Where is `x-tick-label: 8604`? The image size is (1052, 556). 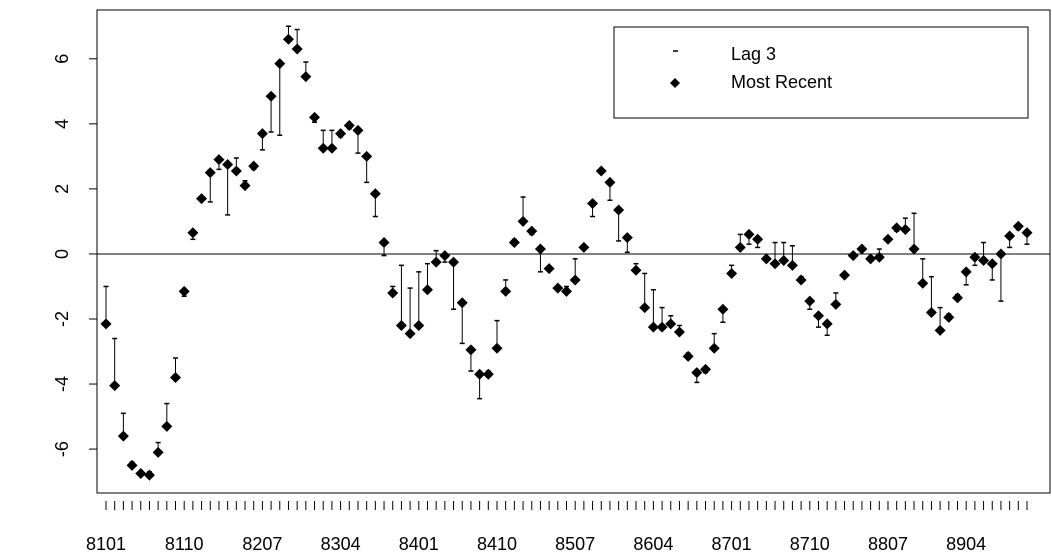
x-tick-label: 8604 is located at coordinates (653, 544).